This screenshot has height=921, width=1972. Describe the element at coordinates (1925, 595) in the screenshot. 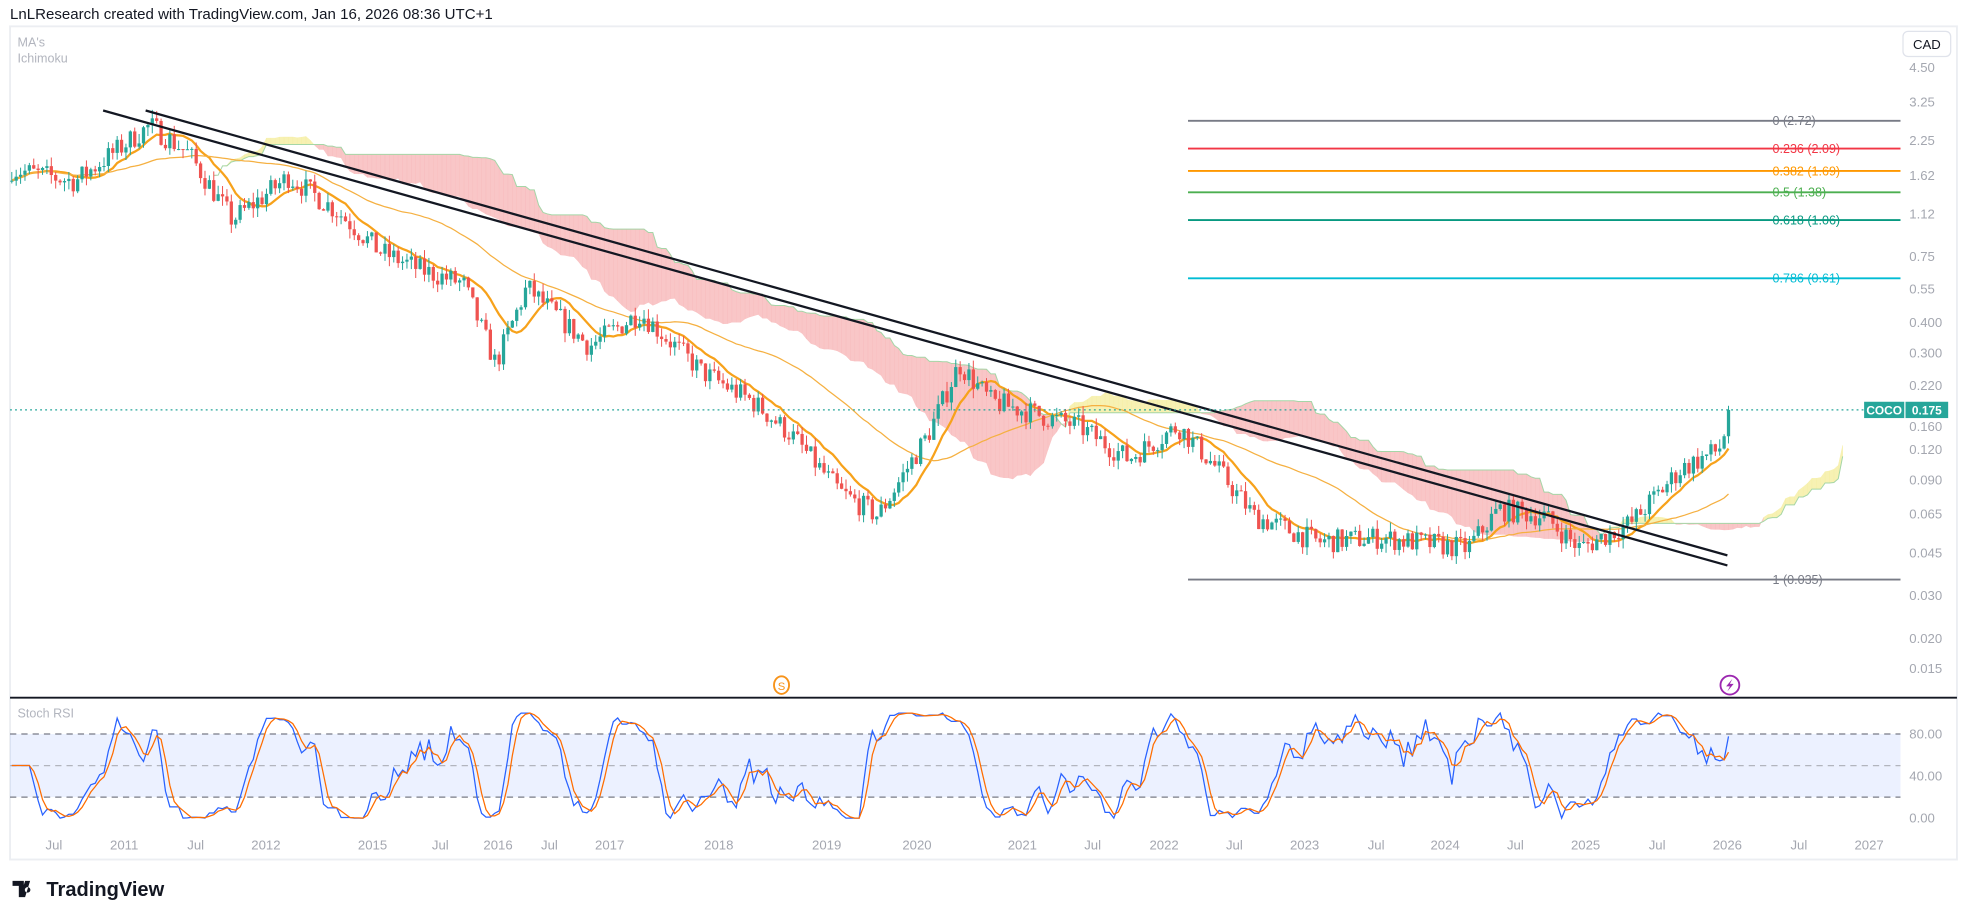

I see `price-tick-label: 0.030` at that location.